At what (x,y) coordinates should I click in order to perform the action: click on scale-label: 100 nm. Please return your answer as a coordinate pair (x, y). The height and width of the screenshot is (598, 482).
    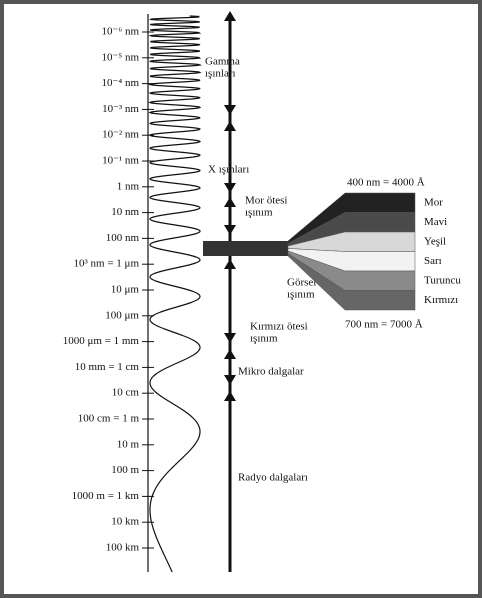
    Looking at the image, I should click on (123, 238).